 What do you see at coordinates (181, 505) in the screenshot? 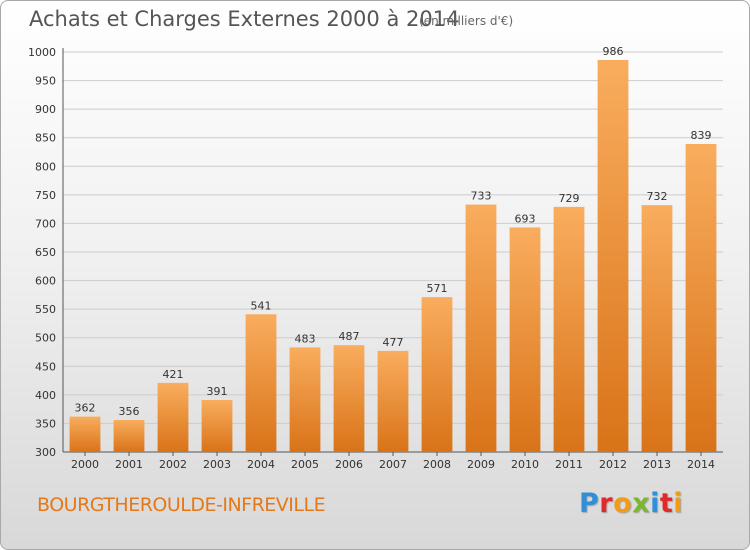
I see `commune-name: BOURGTHEROULDE-INFREVILLE` at bounding box center [181, 505].